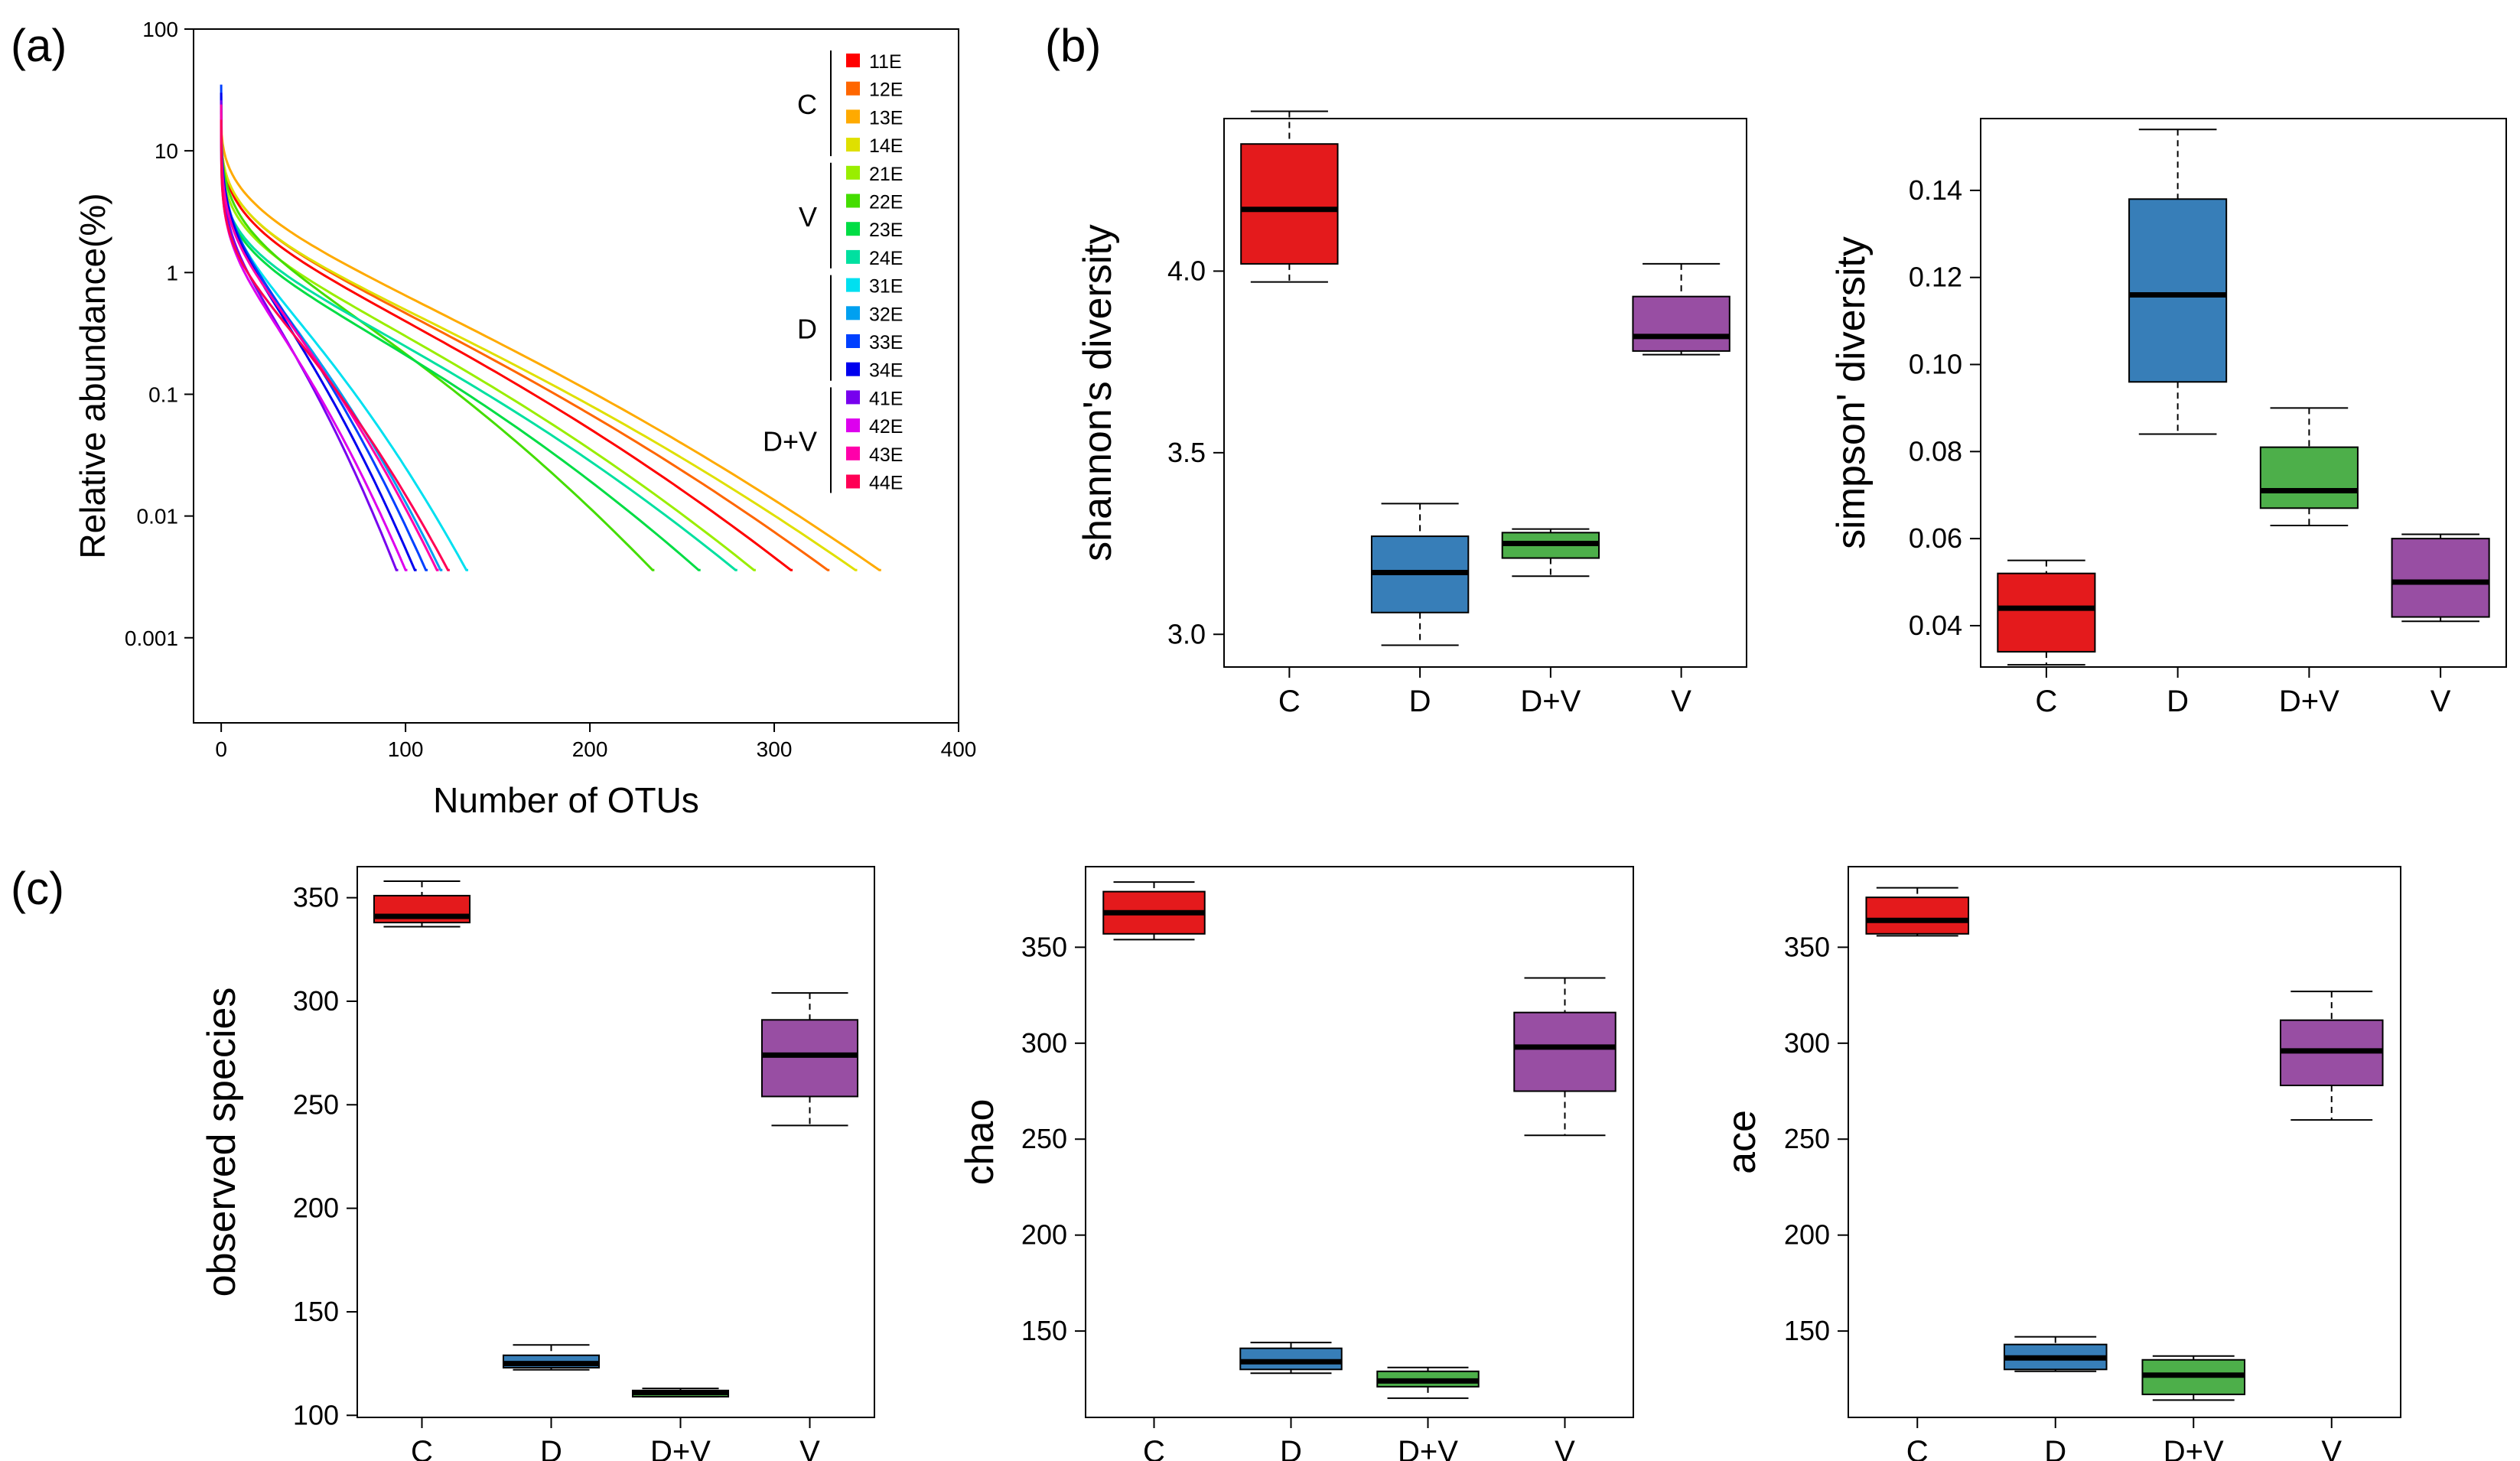 This screenshot has height=1461, width=2520. What do you see at coordinates (406, 749) in the screenshot?
I see `x-tick-label: 100` at bounding box center [406, 749].